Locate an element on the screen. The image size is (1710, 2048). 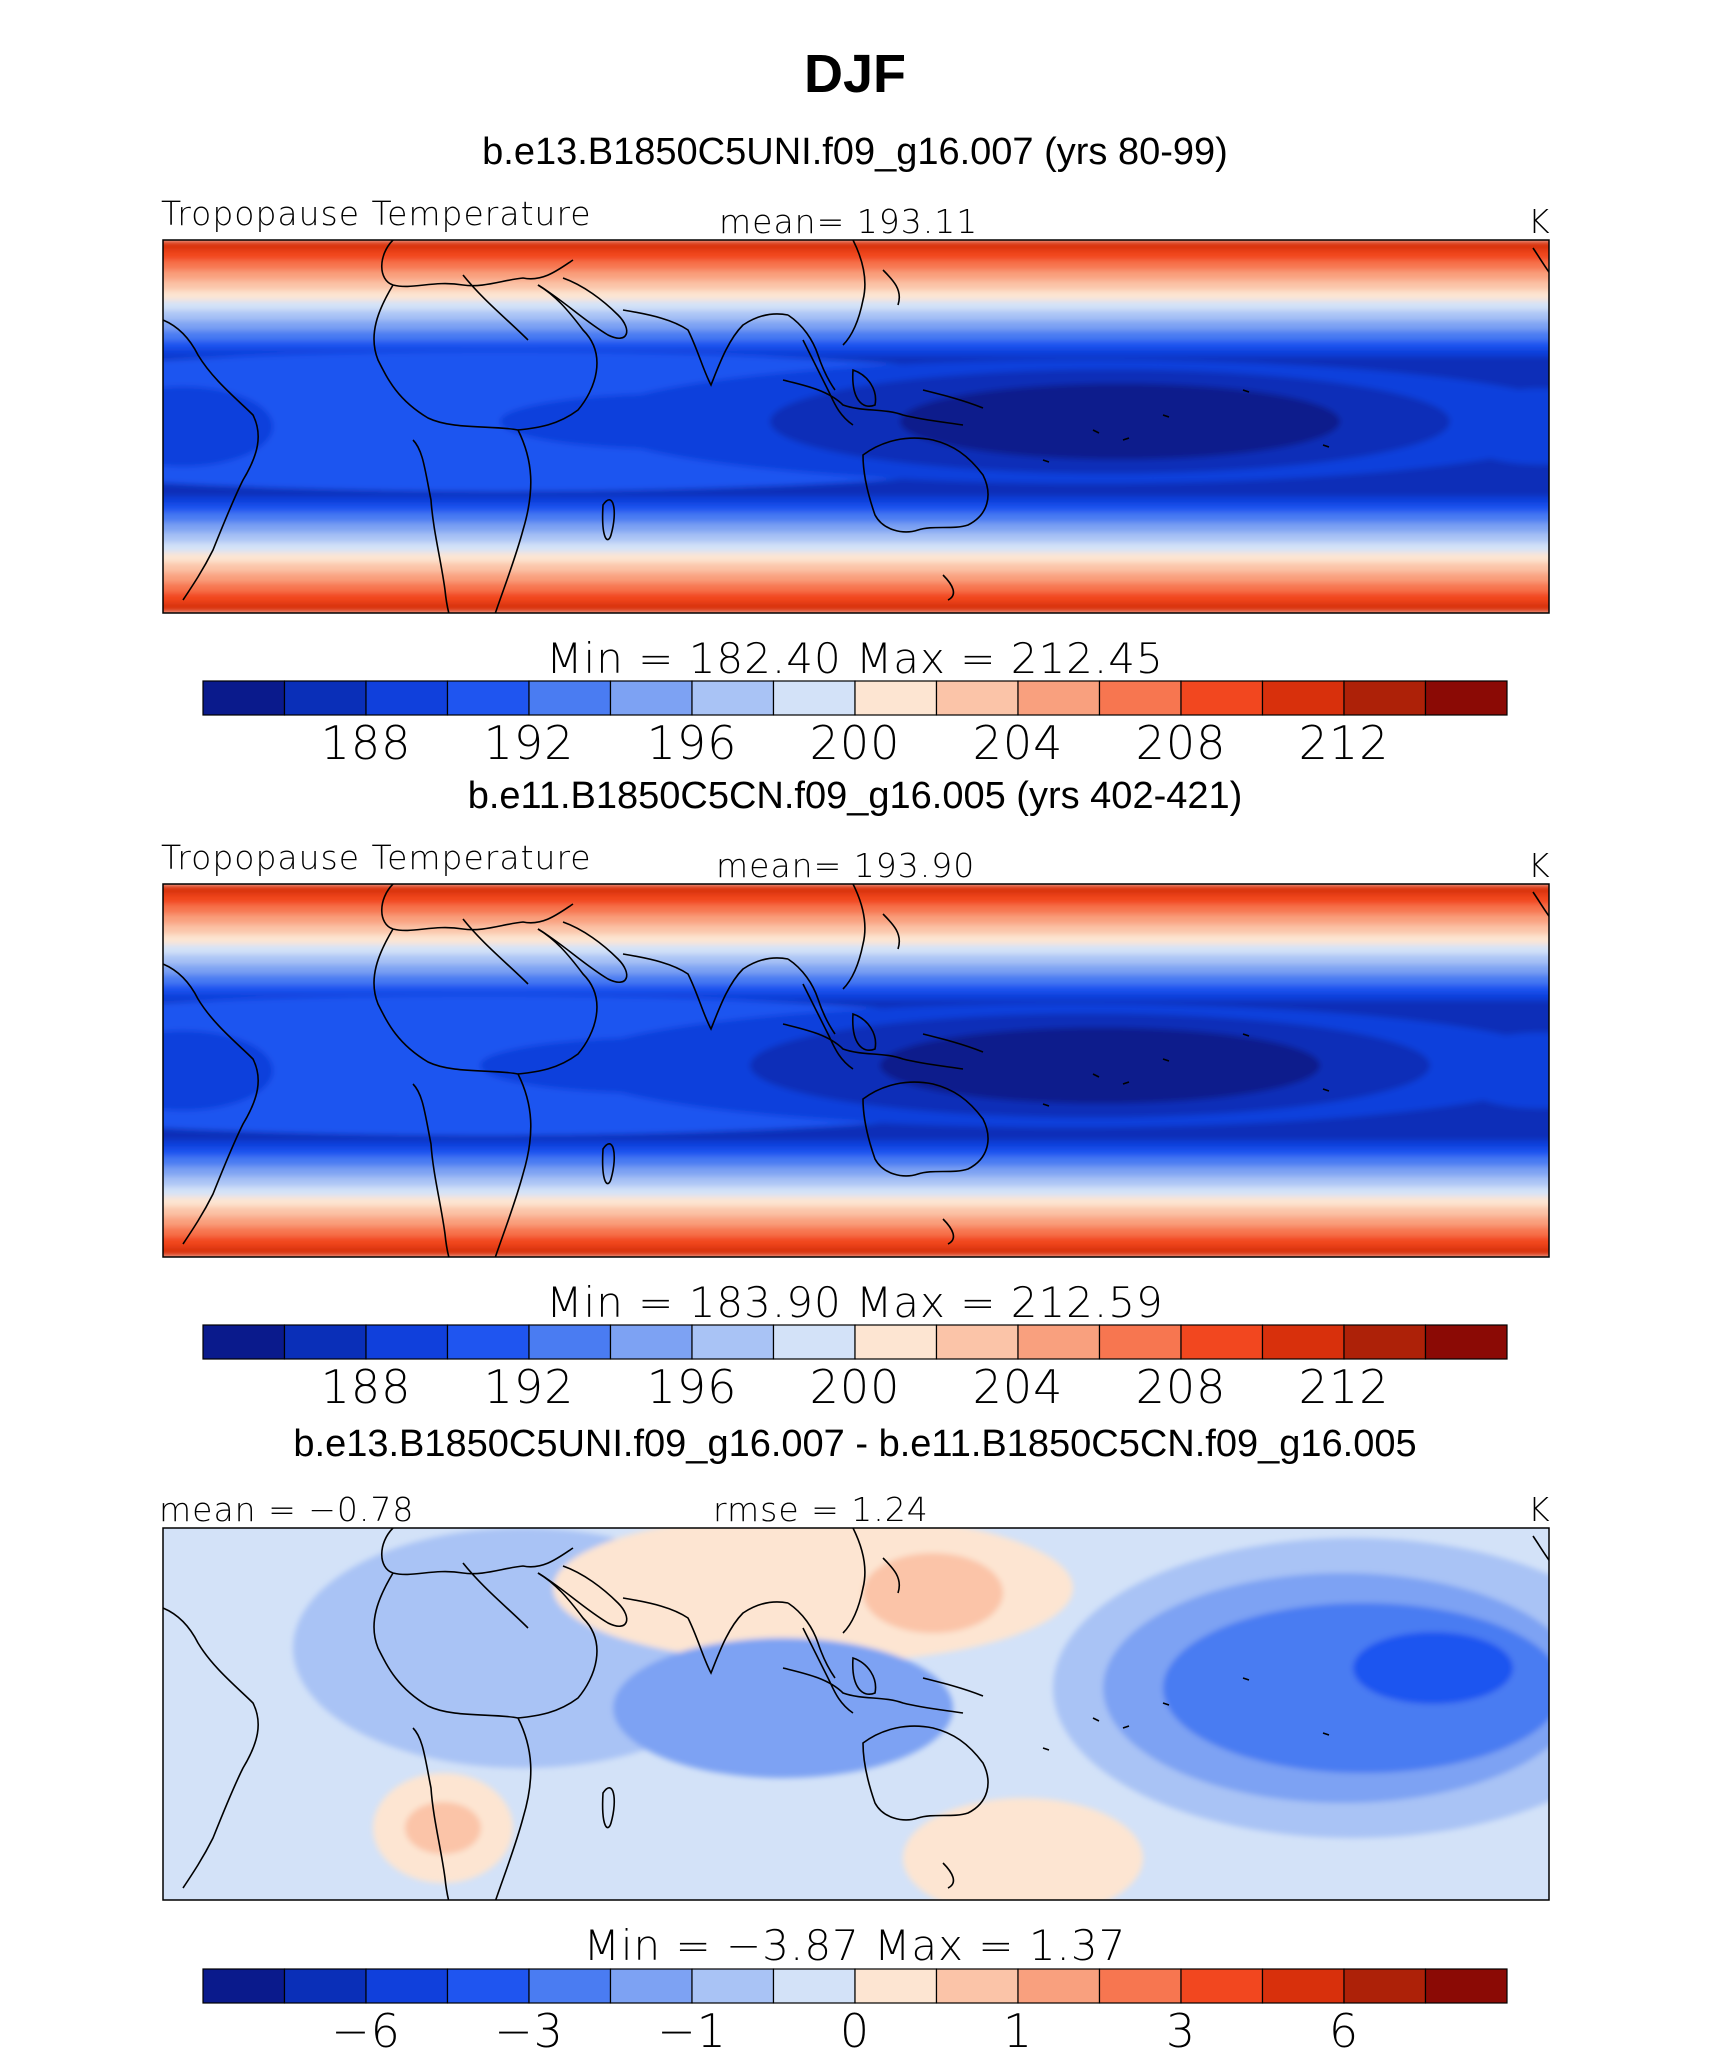
colorbar-2-tick-label: 212 is located at coordinates (1344, 1387).